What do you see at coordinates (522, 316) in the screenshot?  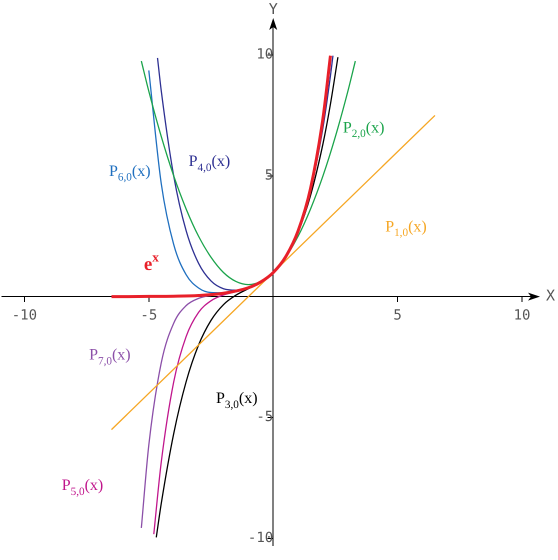 I see `x-tick-label: 10` at bounding box center [522, 316].